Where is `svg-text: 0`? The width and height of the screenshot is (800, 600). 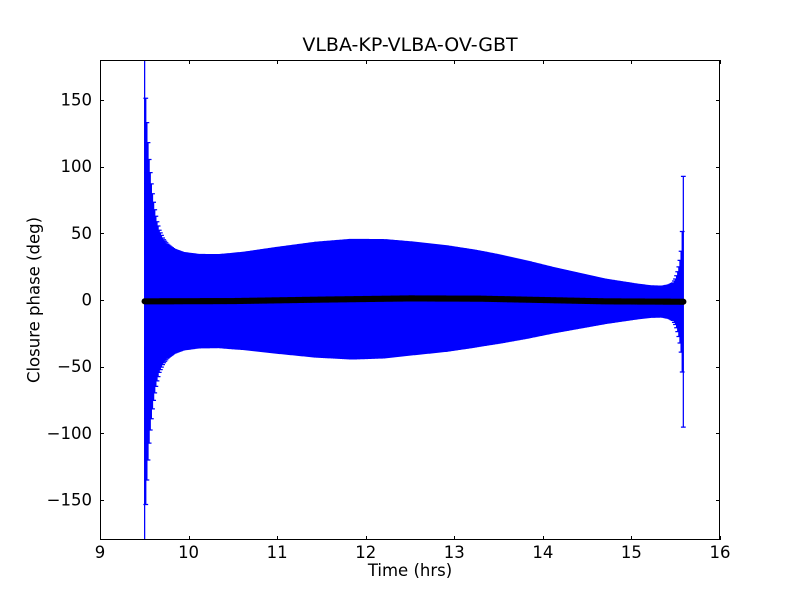 svg-text: 0 is located at coordinates (87, 300).